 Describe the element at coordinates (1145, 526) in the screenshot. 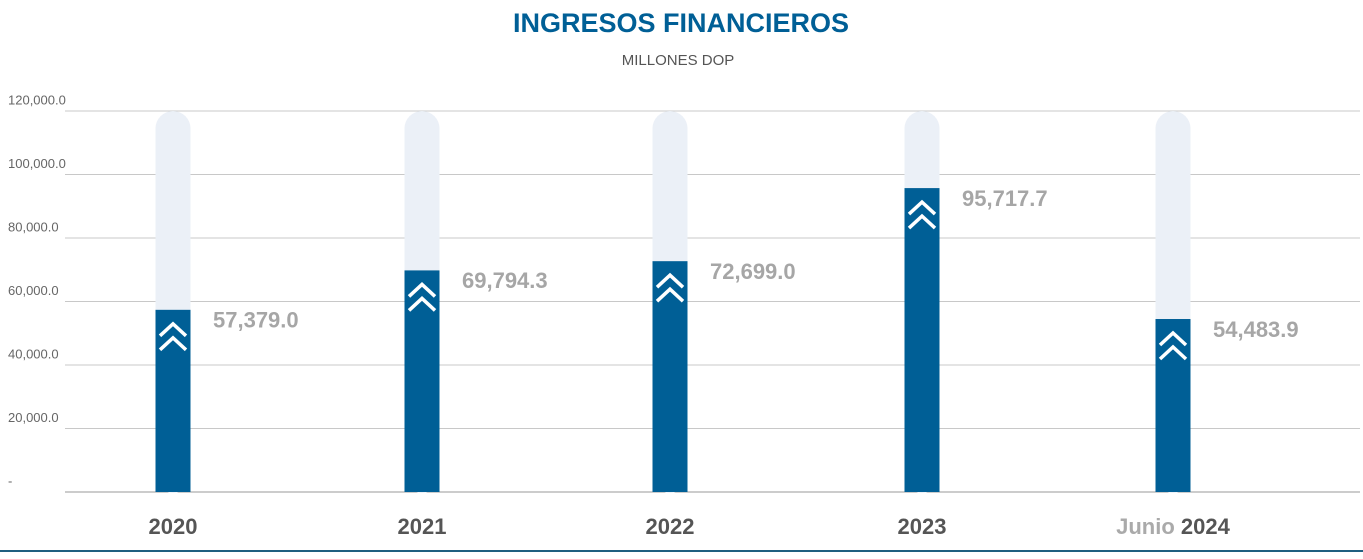

I see `x-tick-label-part: Junio` at that location.